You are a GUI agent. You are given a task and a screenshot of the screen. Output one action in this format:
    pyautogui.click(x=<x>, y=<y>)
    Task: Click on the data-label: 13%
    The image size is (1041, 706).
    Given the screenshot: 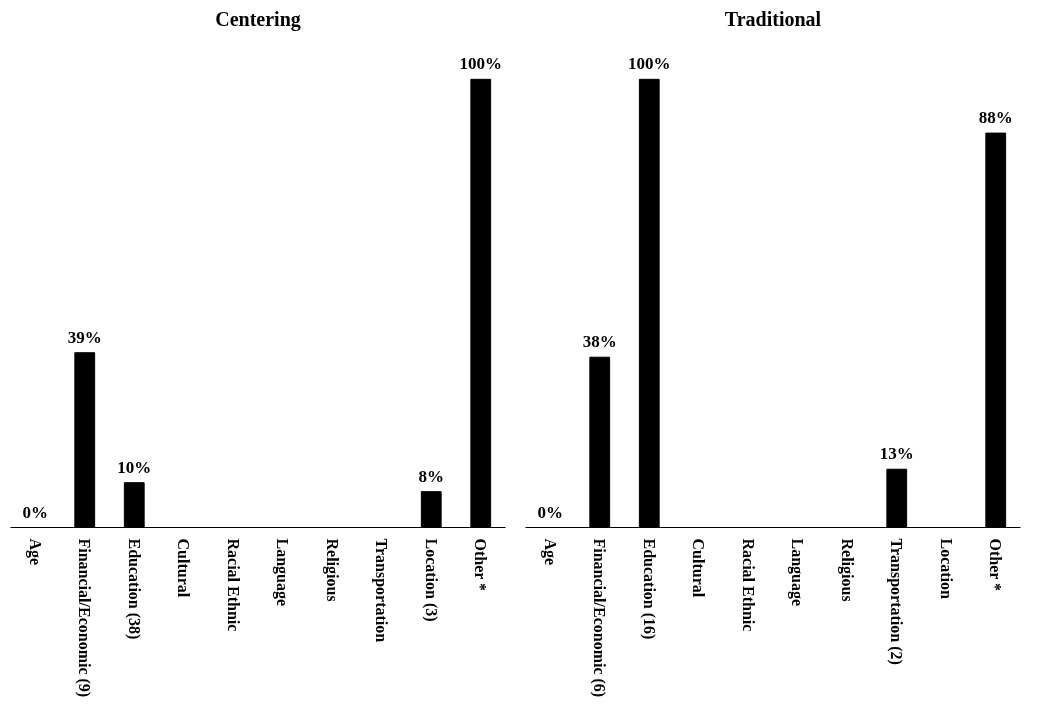 What is the action you would take?
    pyautogui.click(x=896, y=454)
    